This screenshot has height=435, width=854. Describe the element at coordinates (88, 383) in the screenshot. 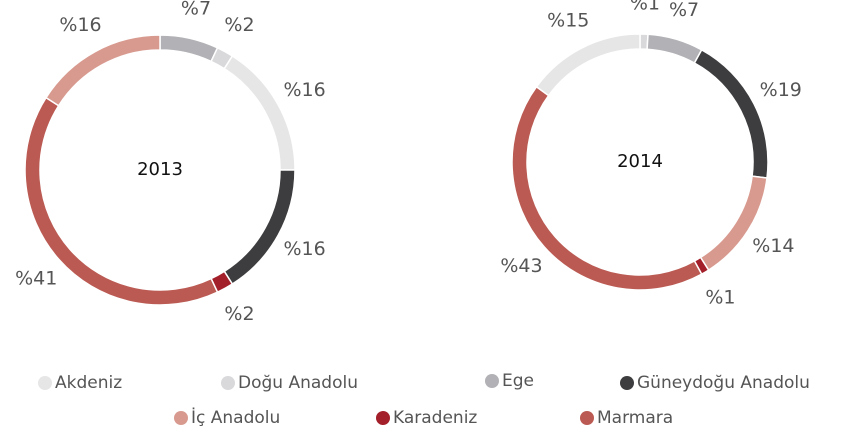

I see `legend-label: Akdeniz` at that location.